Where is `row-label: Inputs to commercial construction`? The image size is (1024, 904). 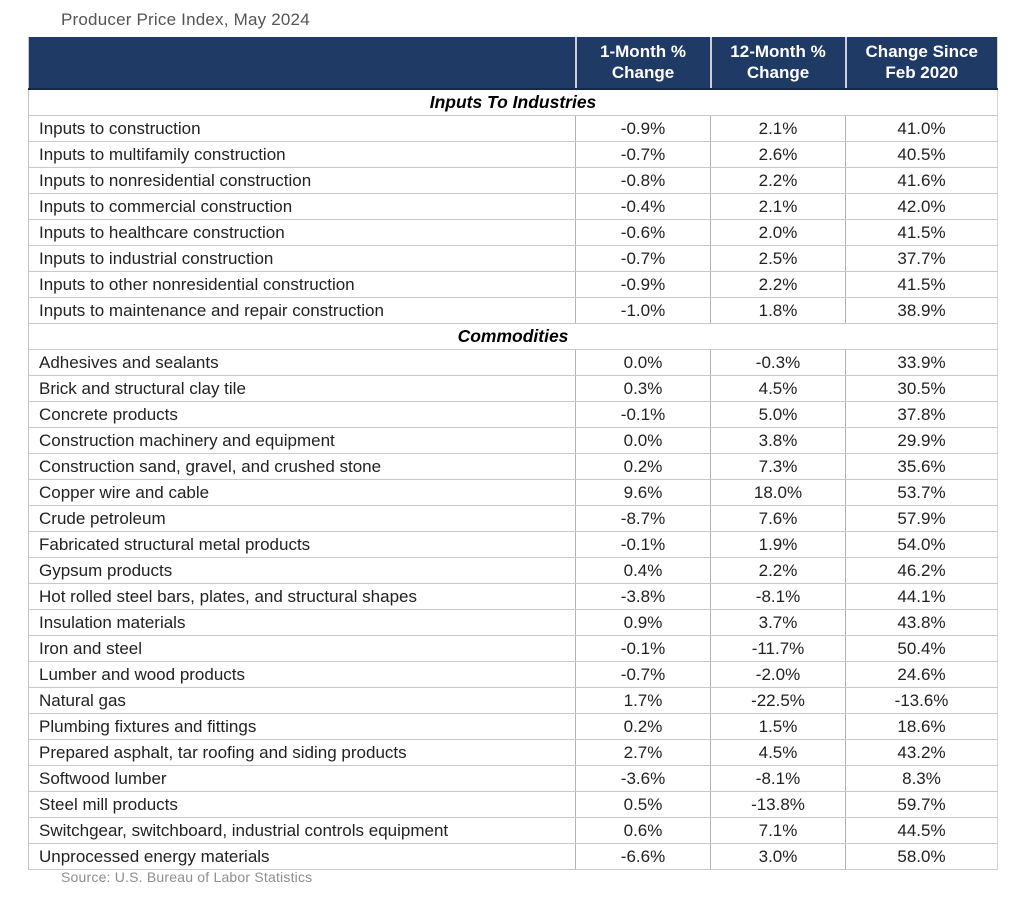 row-label: Inputs to commercial construction is located at coordinates (302, 206).